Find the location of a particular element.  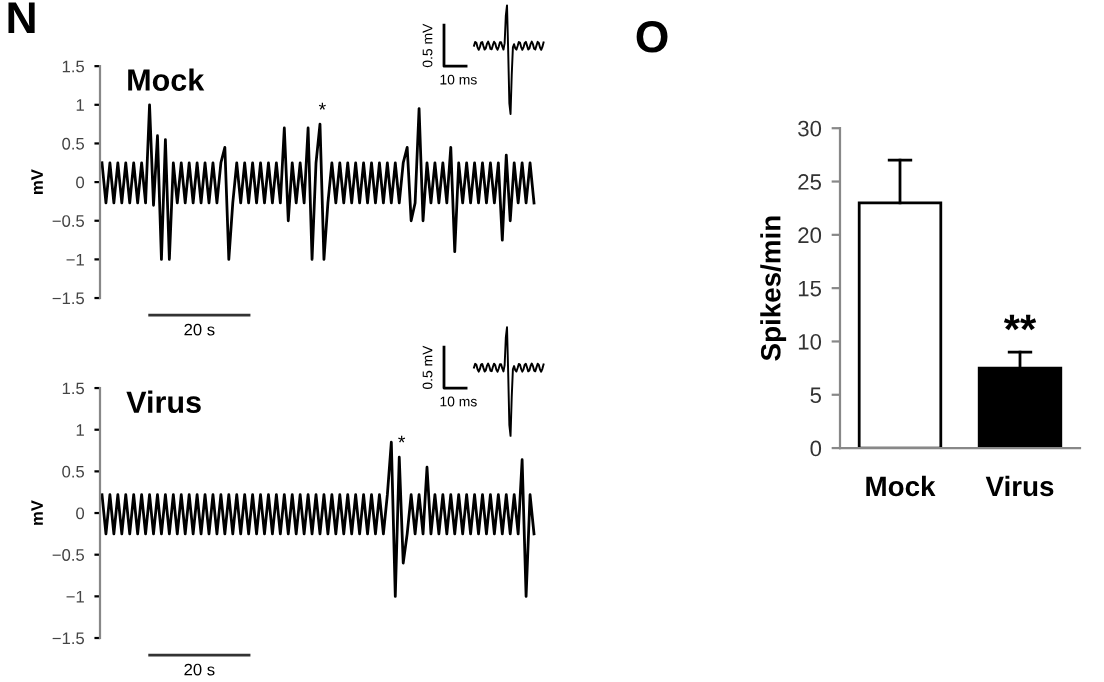

y-tick-label: 15 is located at coordinates (810, 288).